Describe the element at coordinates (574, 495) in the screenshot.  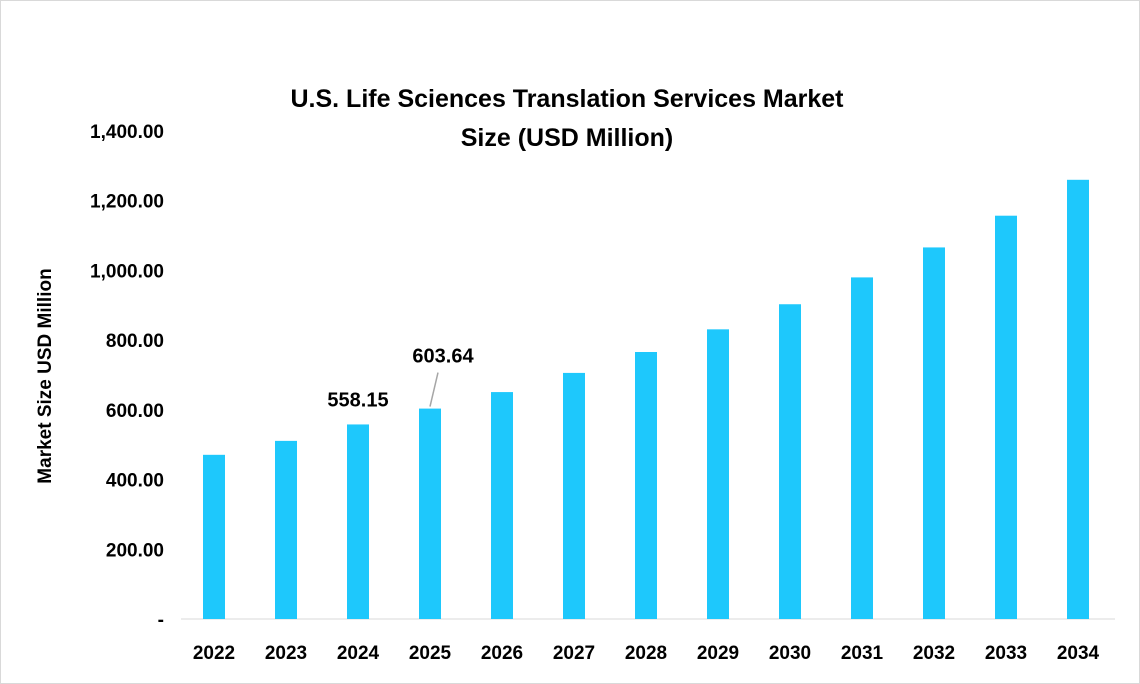
I see `bar-2027` at that location.